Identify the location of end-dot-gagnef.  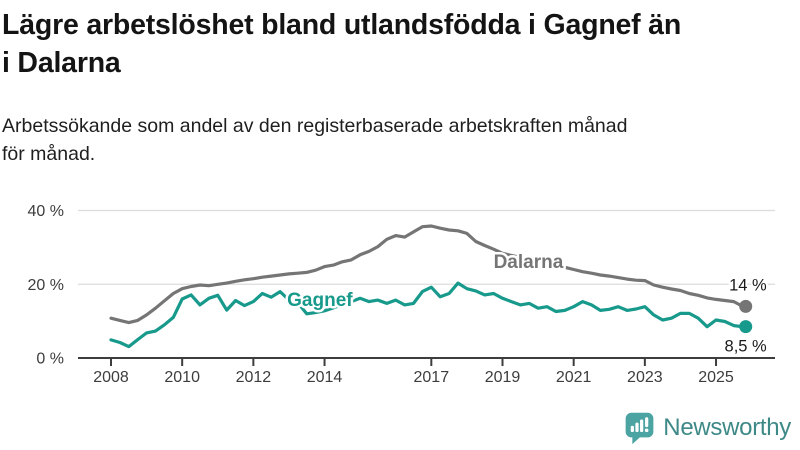
(746, 327).